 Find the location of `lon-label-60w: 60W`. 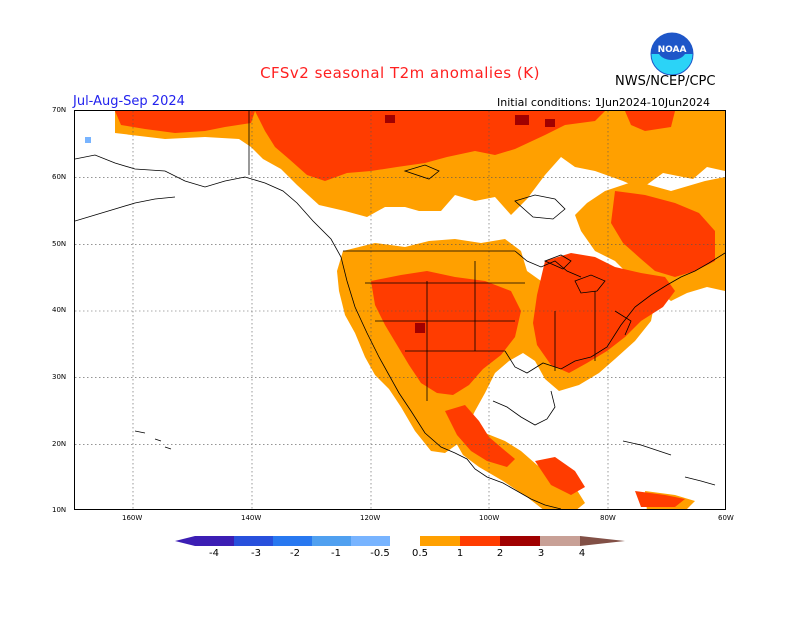

lon-label-60w: 60W is located at coordinates (726, 518).